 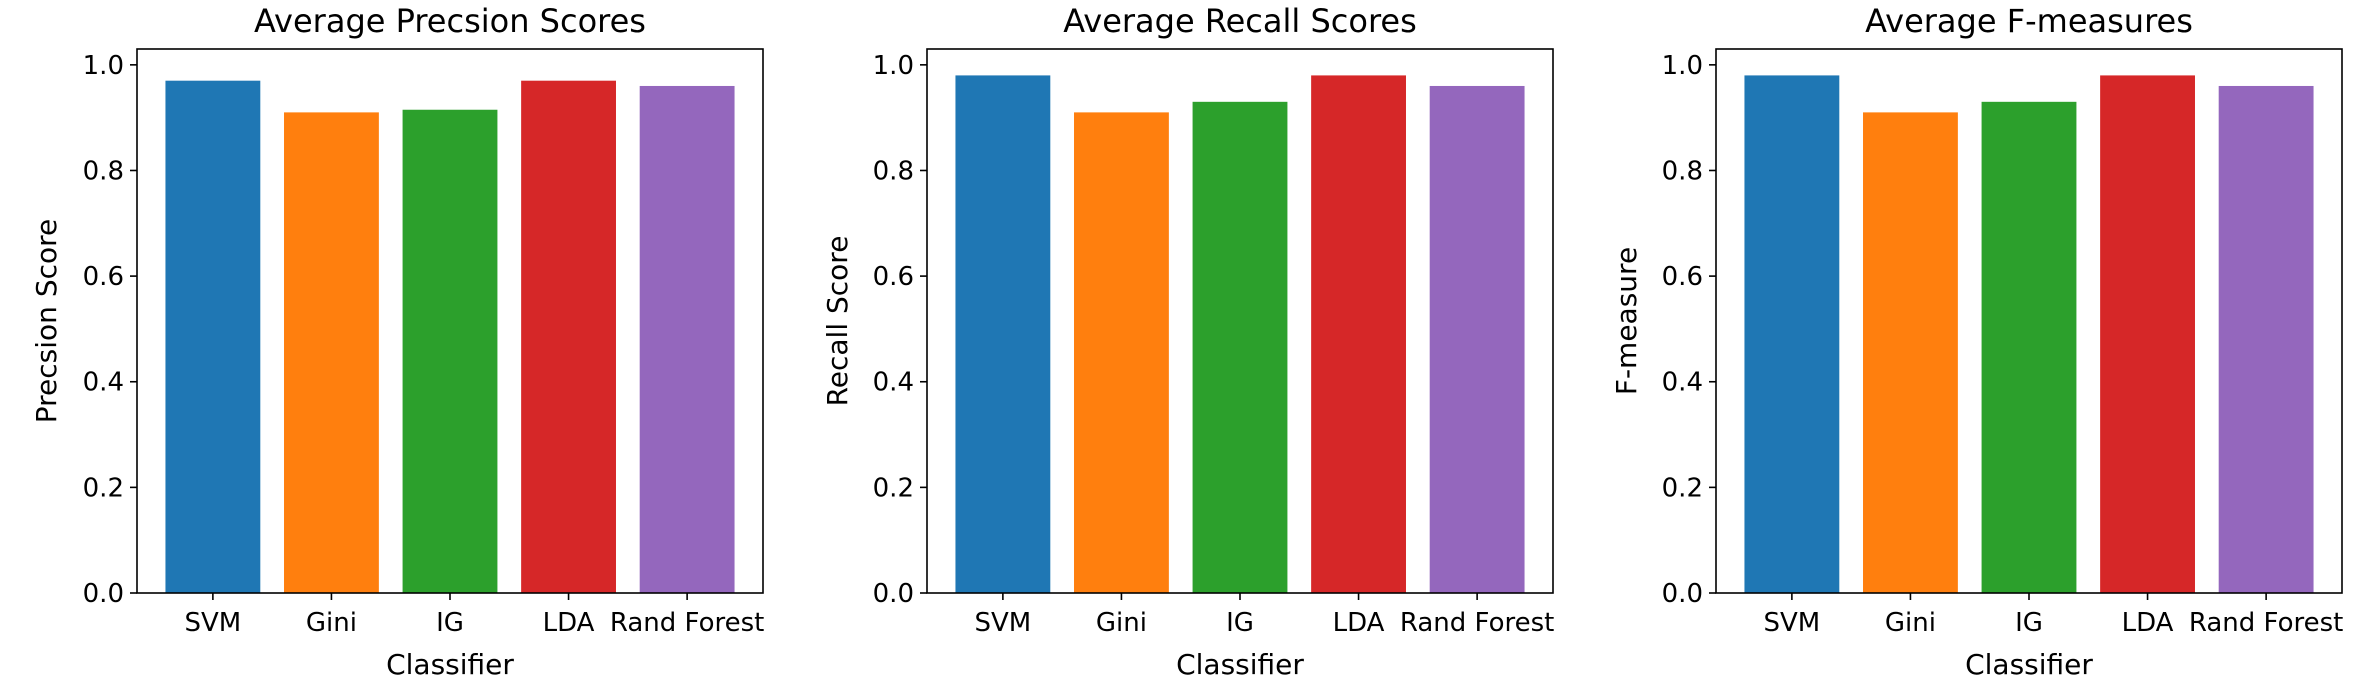 What do you see at coordinates (2029, 21) in the screenshot?
I see `chart-title: Average F-measures` at bounding box center [2029, 21].